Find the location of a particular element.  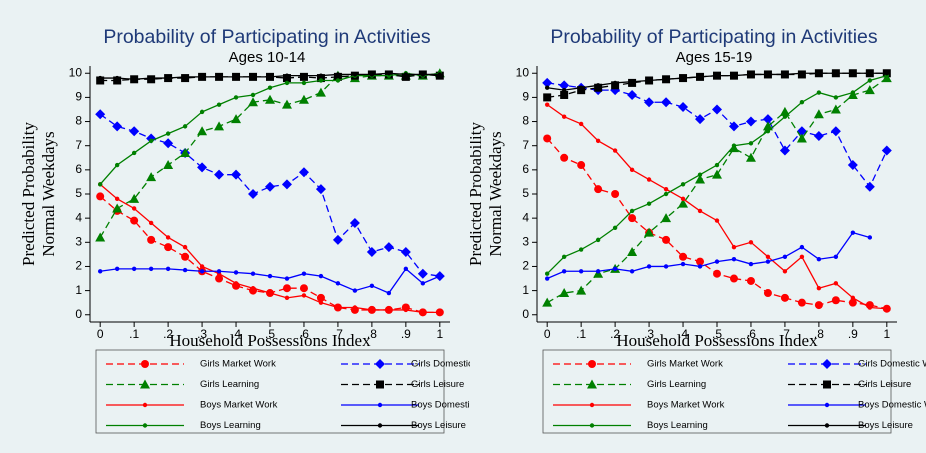

legend-item: Girls Market Work is located at coordinates (638, 364).